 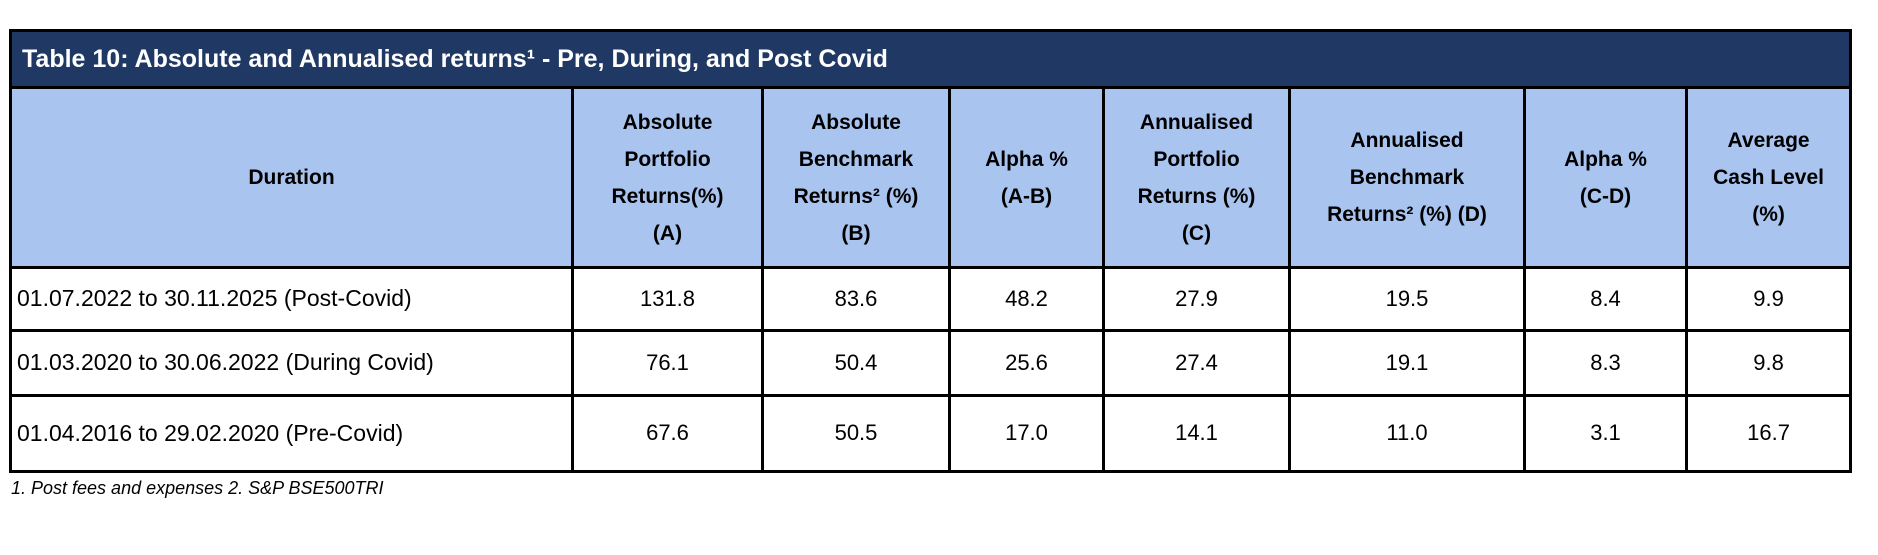 What do you see at coordinates (1196, 363) in the screenshot?
I see `value-cell: 27.4` at bounding box center [1196, 363].